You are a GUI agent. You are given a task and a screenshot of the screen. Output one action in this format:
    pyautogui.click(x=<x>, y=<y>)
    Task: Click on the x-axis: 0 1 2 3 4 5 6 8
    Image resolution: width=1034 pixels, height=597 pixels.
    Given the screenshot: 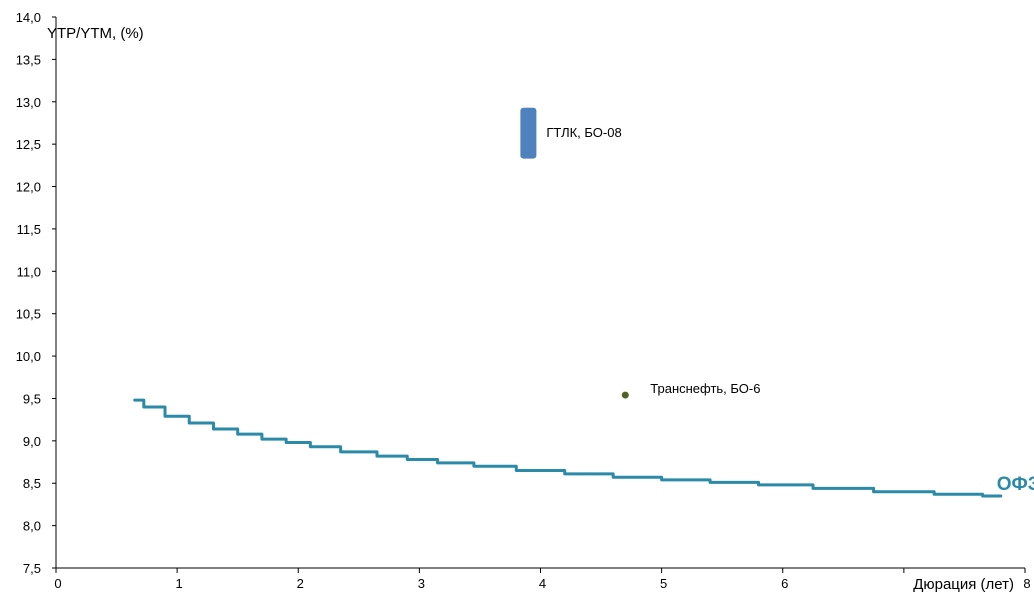 What is the action you would take?
    pyautogui.click(x=542, y=579)
    